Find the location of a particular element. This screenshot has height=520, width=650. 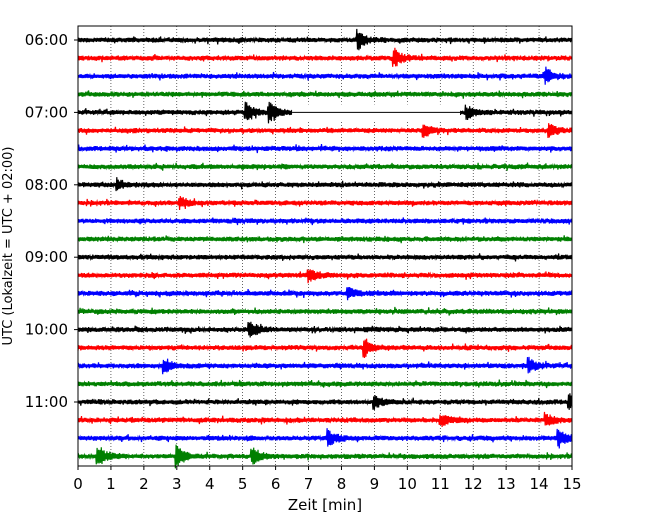

y-tick-label: 06:00 is located at coordinates (46, 40).